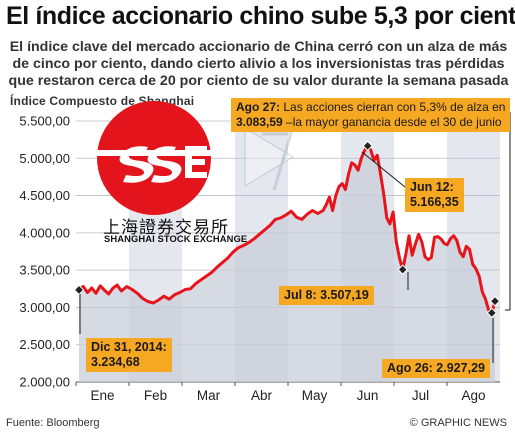 Image resolution: width=515 pixels, height=436 pixels. I want to click on y-tick-label: 2.000,00, so click(44, 382).